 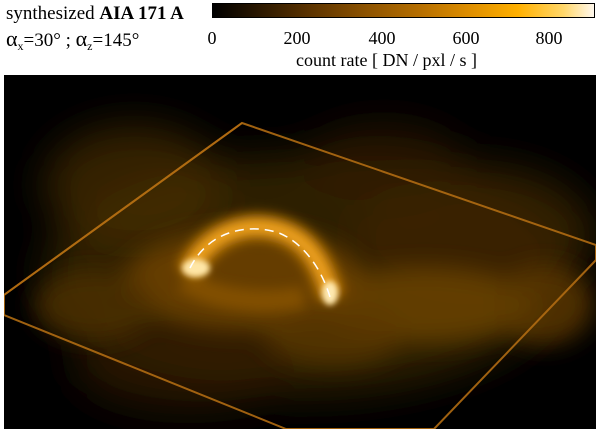 What do you see at coordinates (466, 38) in the screenshot?
I see `colorbar-tick-600: 600` at bounding box center [466, 38].